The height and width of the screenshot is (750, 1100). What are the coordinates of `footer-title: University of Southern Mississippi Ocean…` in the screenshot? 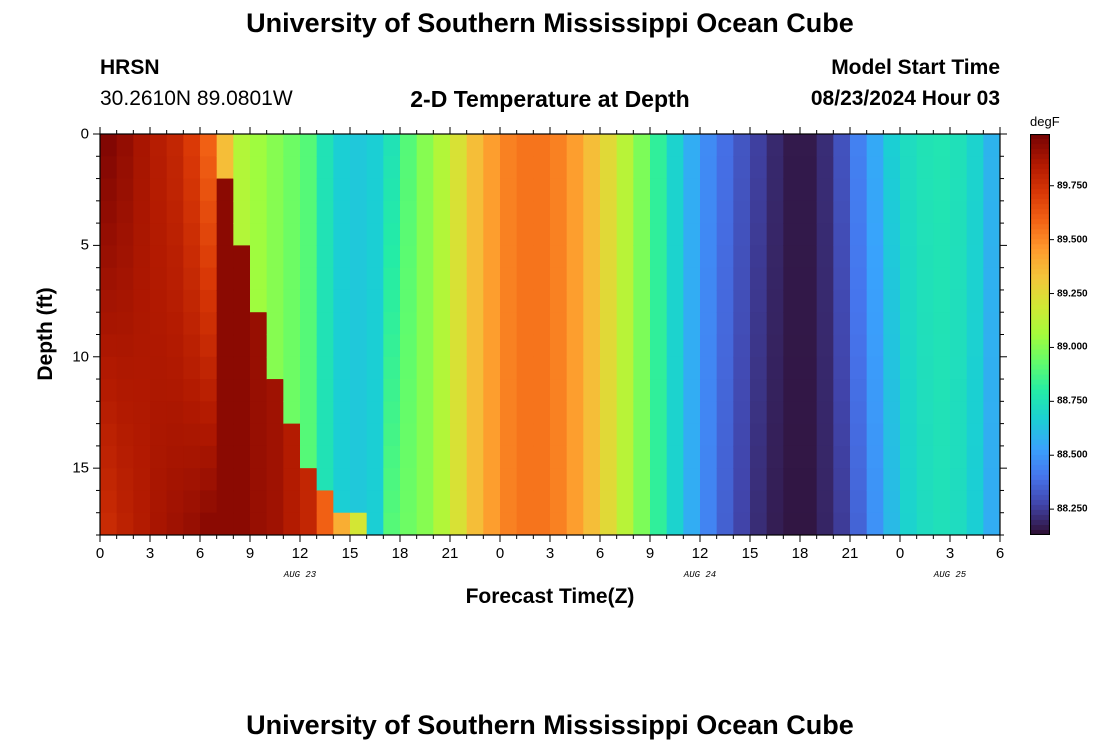 It's located at (550, 725).